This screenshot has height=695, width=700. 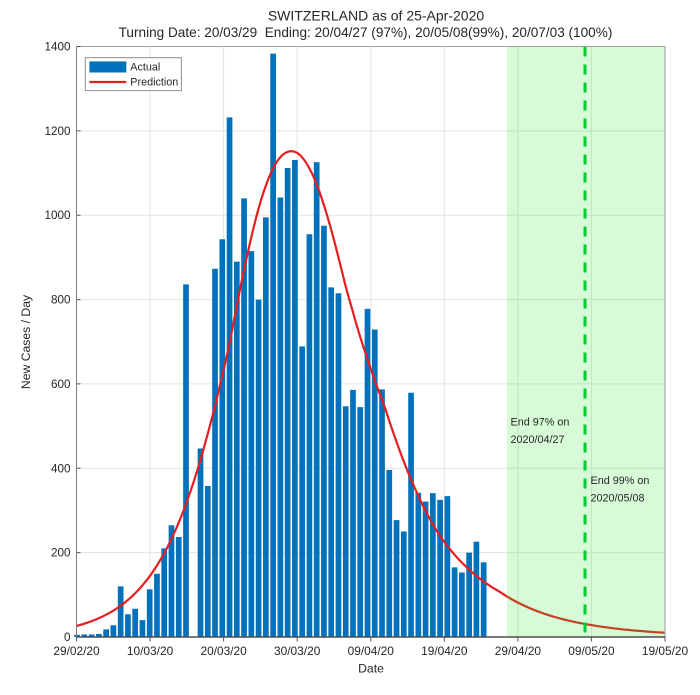 What do you see at coordinates (57, 215) in the screenshot?
I see `svg-text: 1000` at bounding box center [57, 215].